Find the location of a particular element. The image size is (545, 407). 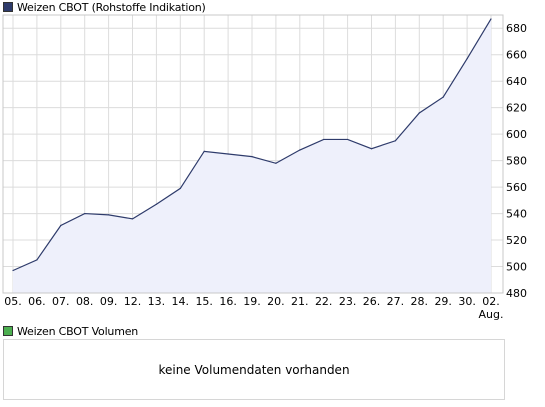

y-tick-label: 520 is located at coordinates (516, 240).